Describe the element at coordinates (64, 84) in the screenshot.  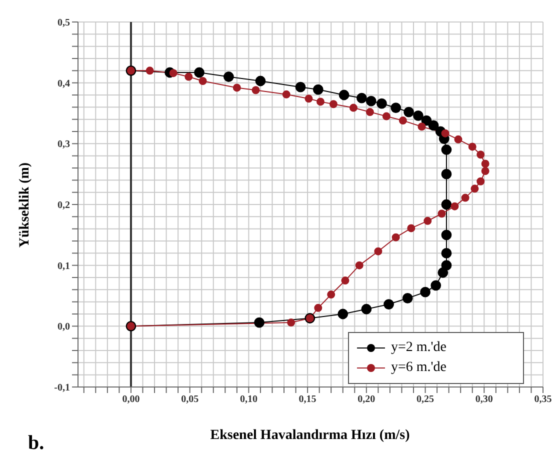
I see `y-tick-label: 0,4` at that location.